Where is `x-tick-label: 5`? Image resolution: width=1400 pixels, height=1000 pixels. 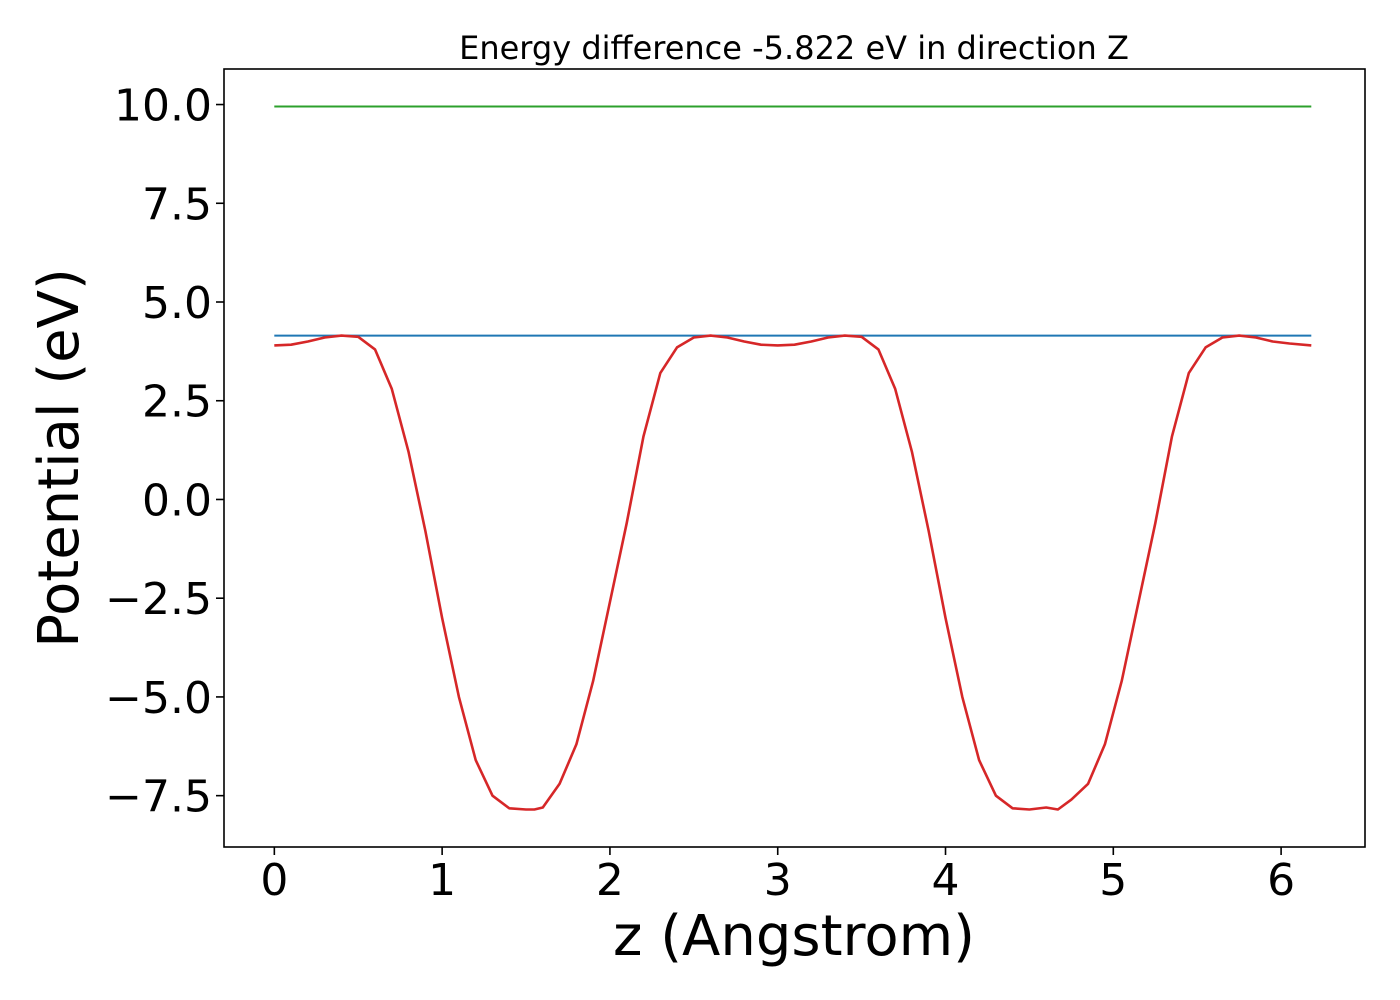
x-tick-label: 5 is located at coordinates (1113, 880).